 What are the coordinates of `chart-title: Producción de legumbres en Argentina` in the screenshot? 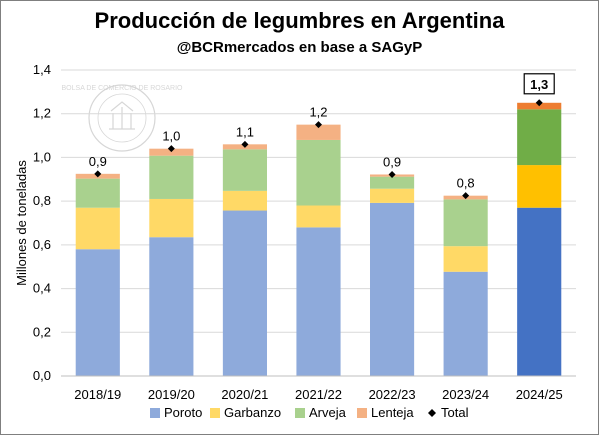 It's located at (299, 20).